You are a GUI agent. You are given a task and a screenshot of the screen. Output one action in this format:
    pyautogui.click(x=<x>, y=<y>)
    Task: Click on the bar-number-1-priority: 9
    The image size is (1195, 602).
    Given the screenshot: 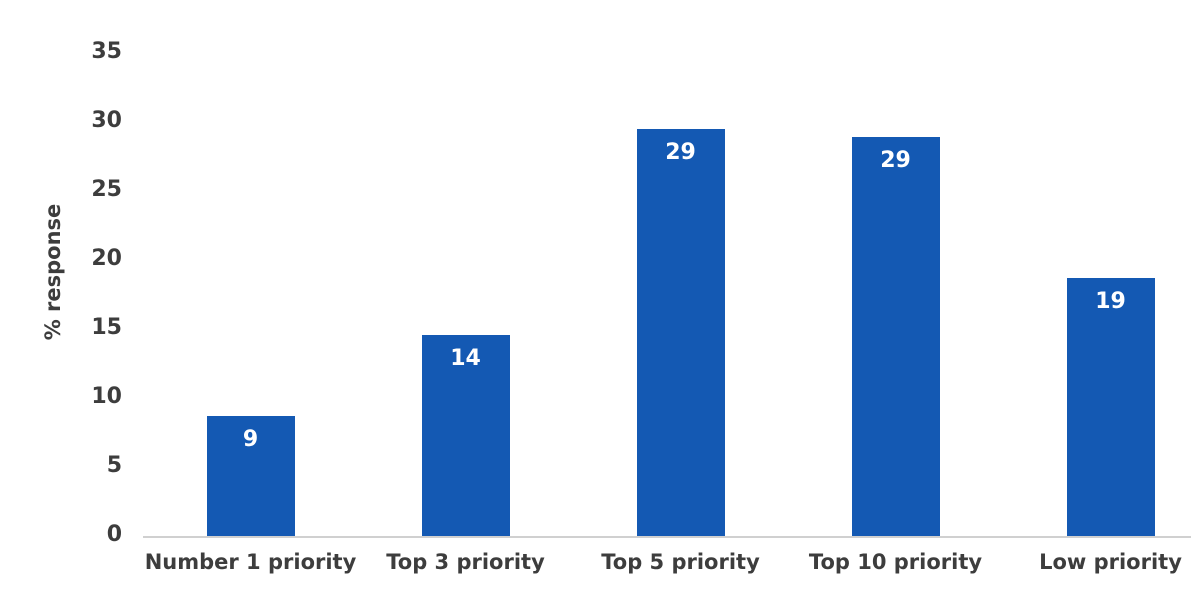 What is the action you would take?
    pyautogui.click(x=250, y=475)
    